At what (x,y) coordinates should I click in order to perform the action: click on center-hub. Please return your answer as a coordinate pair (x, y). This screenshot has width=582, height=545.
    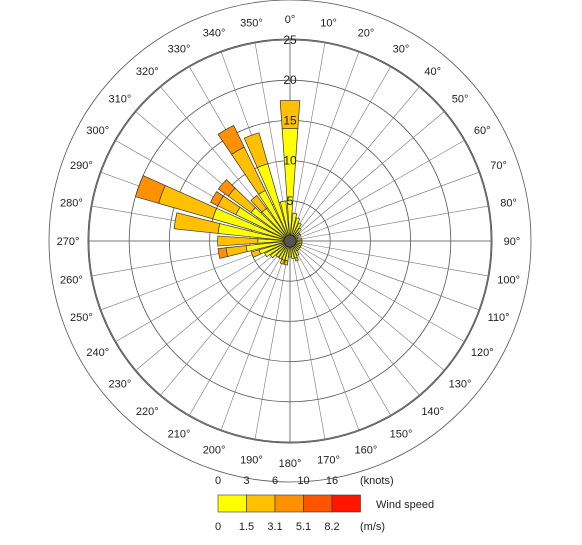
    Looking at the image, I should click on (290, 241).